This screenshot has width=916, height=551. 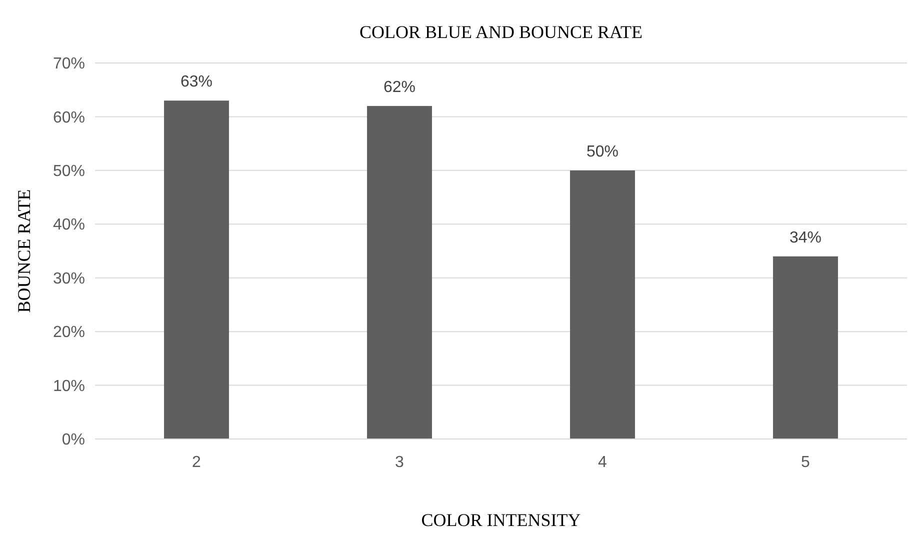 I want to click on y-tick-label: 70%, so click(x=68, y=64).